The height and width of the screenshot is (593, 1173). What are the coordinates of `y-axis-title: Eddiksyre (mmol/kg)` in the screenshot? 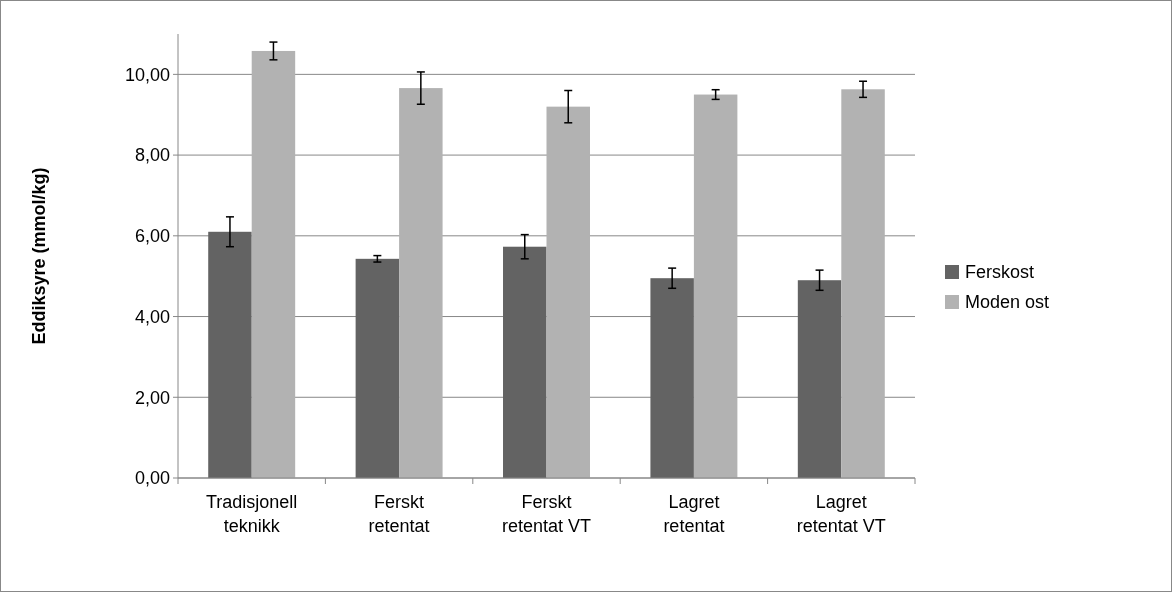 It's located at (39, 256).